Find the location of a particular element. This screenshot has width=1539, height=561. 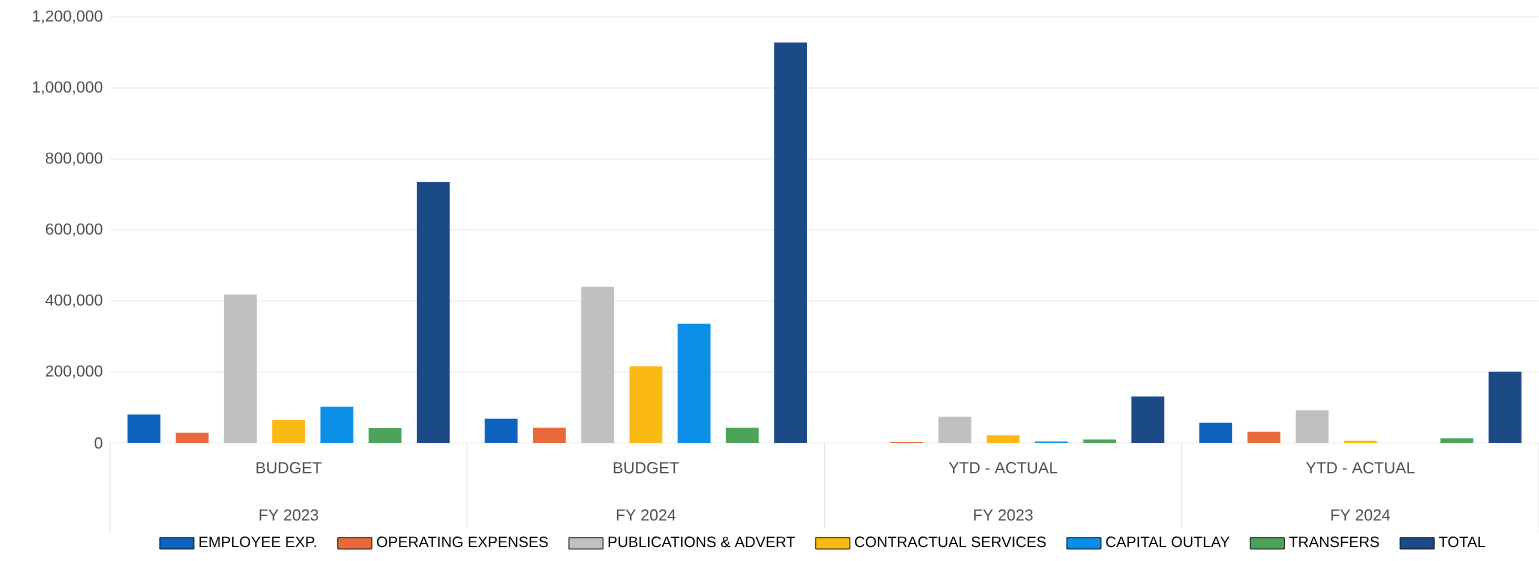

y-tick-label: 0 is located at coordinates (98, 443).